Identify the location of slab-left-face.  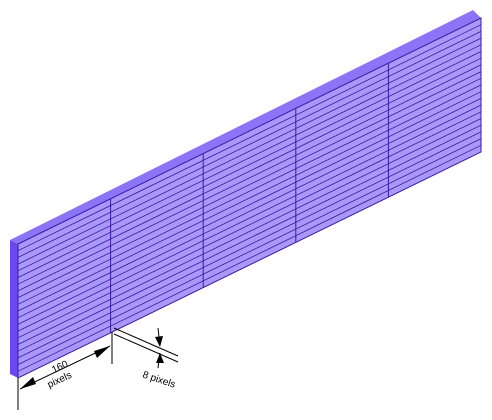
(14, 309).